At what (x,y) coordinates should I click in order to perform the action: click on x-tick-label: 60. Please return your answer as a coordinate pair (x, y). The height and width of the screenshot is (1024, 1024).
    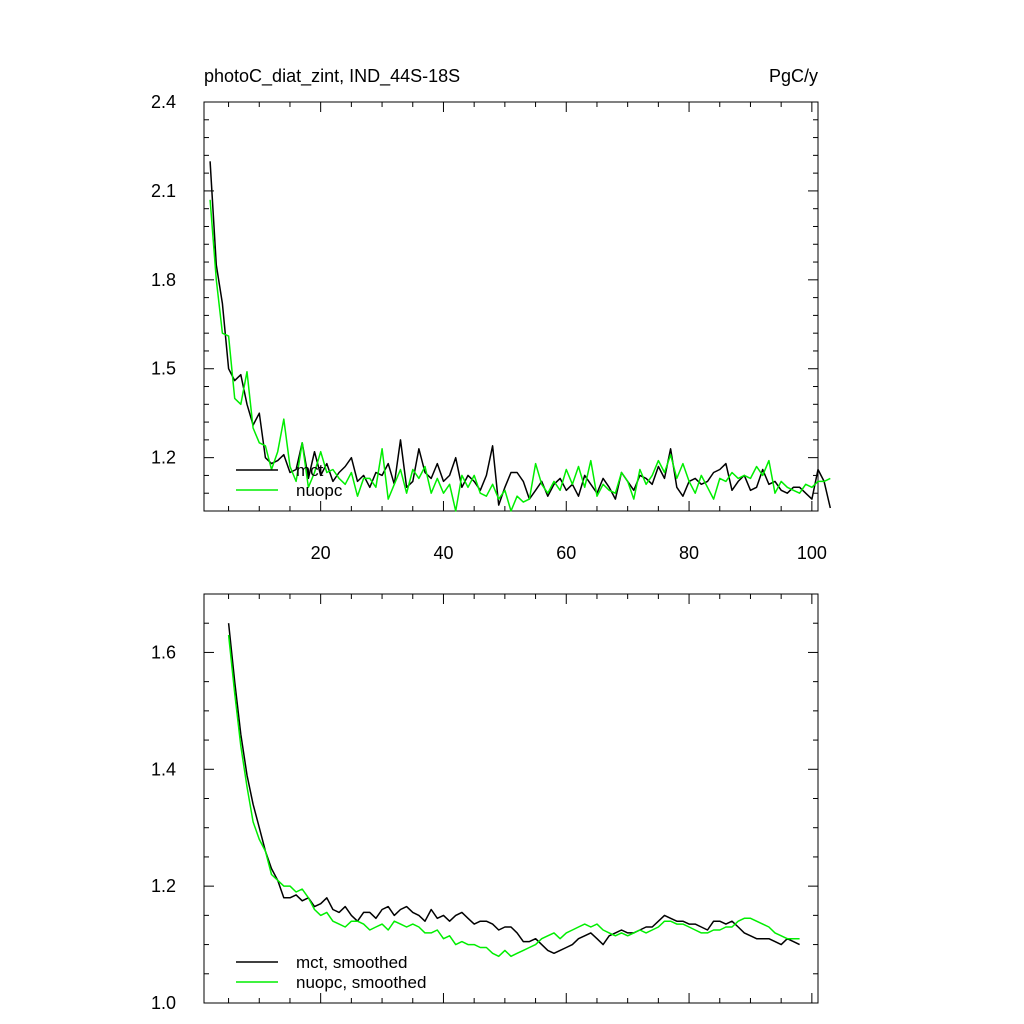
    Looking at the image, I should click on (566, 553).